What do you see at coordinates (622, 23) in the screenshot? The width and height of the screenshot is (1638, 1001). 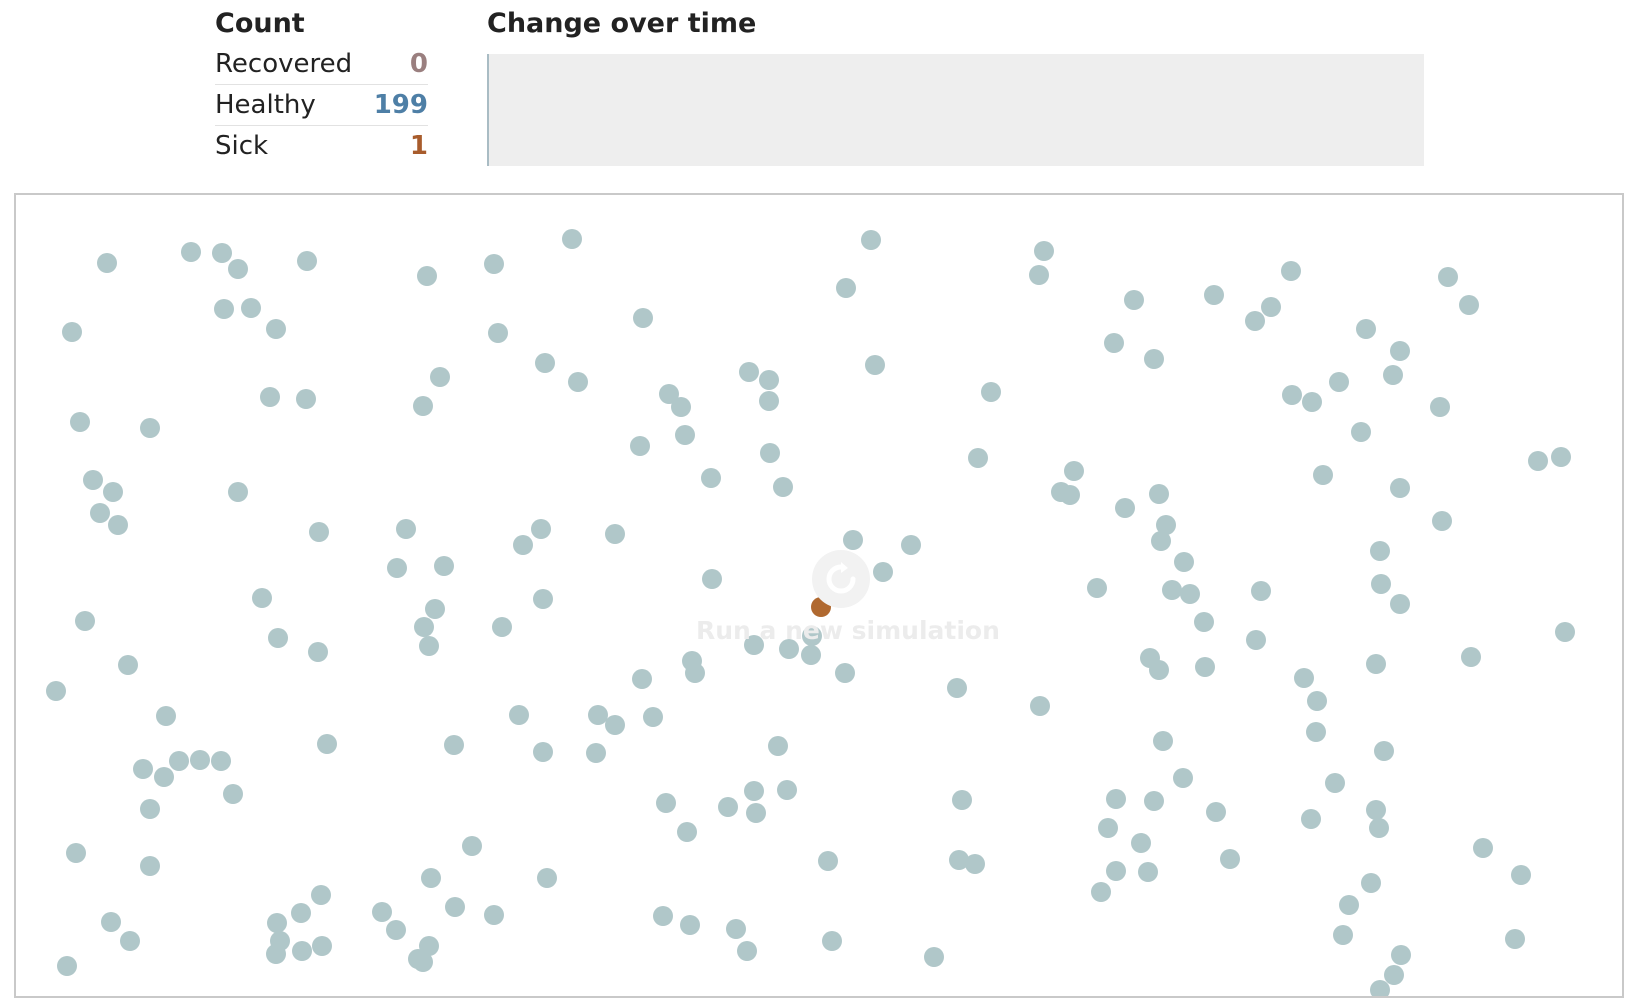 I see `change-title: Change over time` at bounding box center [622, 23].